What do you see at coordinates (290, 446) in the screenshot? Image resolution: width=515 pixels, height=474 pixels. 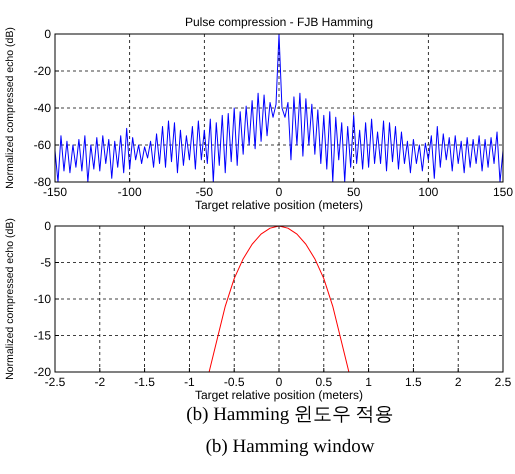 I see `text: (b) Hamming window` at bounding box center [290, 446].